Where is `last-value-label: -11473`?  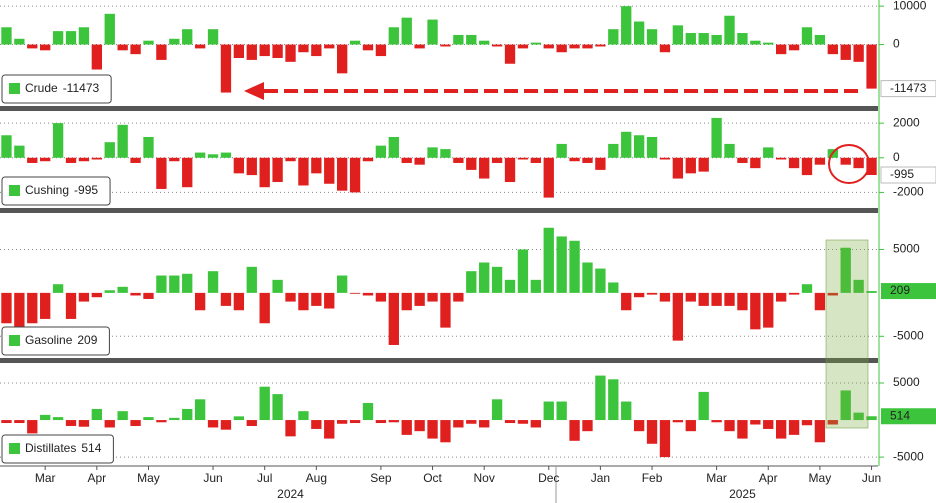
last-value-label: -11473 is located at coordinates (908, 88).